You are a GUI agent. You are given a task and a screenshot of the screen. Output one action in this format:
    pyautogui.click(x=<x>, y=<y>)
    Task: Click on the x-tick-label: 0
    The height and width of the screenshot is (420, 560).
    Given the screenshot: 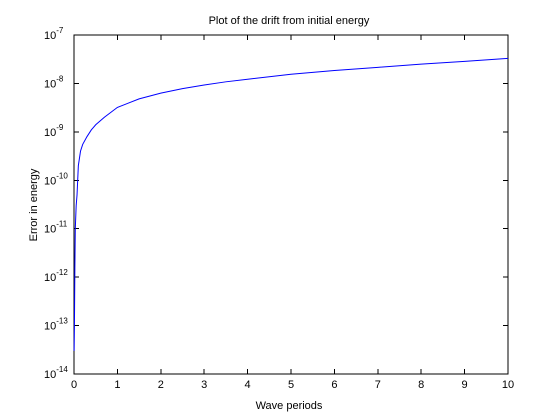 What is the action you would take?
    pyautogui.click(x=74, y=385)
    